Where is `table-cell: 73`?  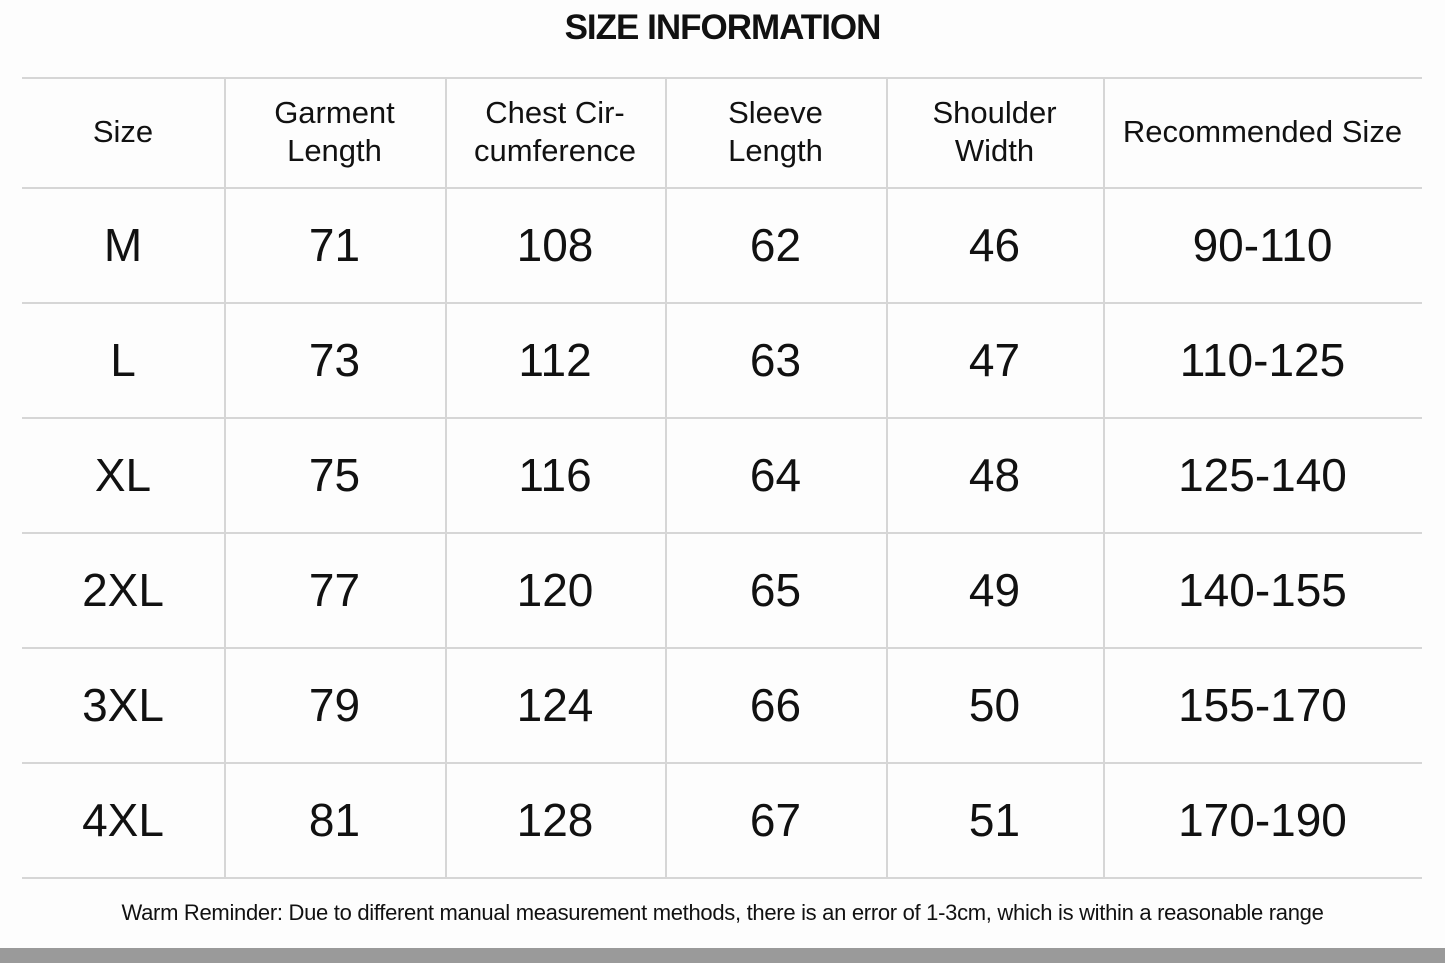
table-cell: 73 is located at coordinates (334, 359).